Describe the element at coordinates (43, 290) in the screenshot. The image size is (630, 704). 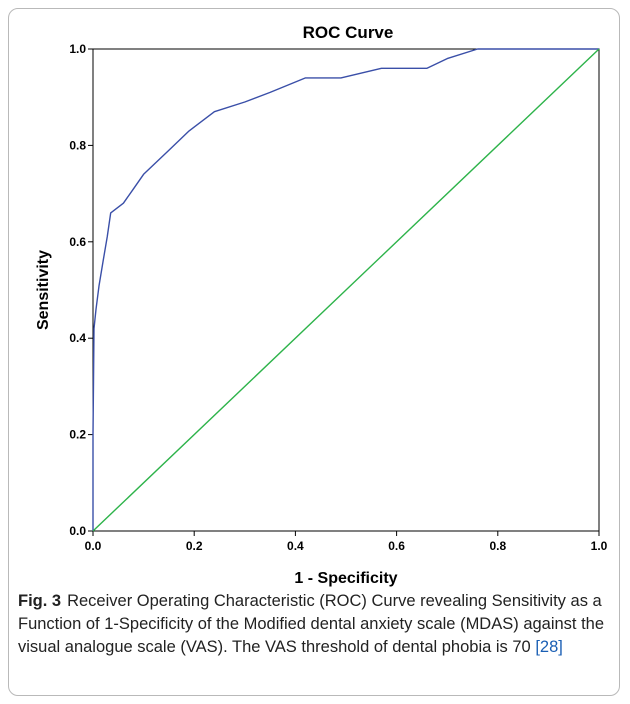
I see `y-axis-label: Sensitivity` at that location.